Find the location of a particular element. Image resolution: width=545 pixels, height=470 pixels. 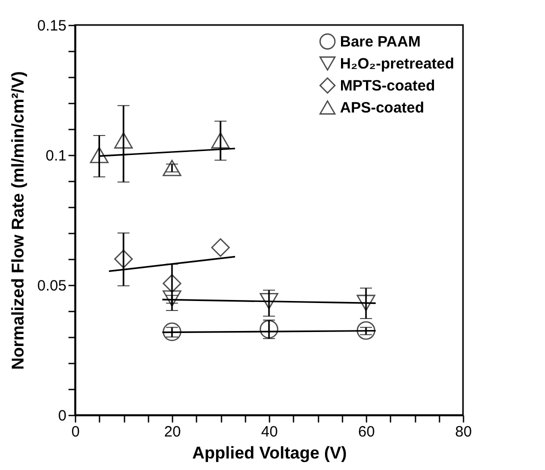

y-tick-label: 0.05 is located at coordinates (51, 286).